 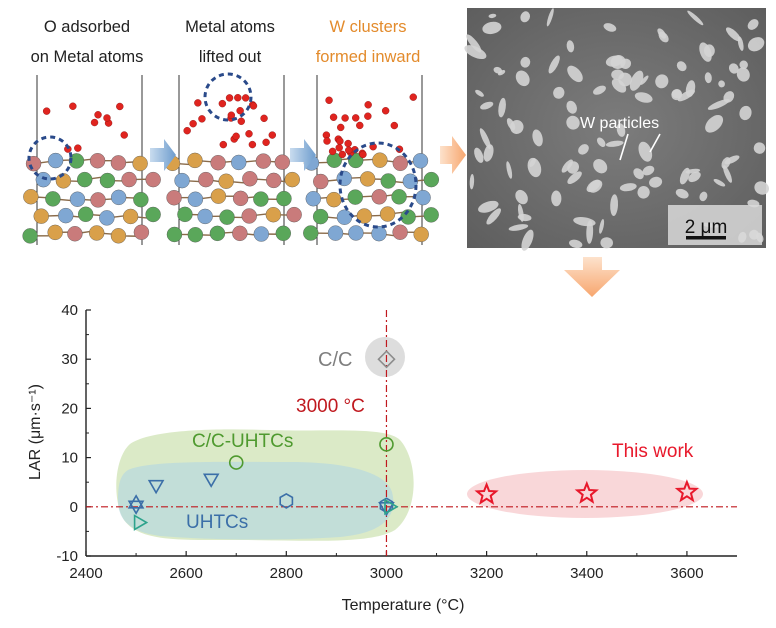 What do you see at coordinates (403, 605) in the screenshot?
I see `x-axis-label: Temperature (°C)` at bounding box center [403, 605].